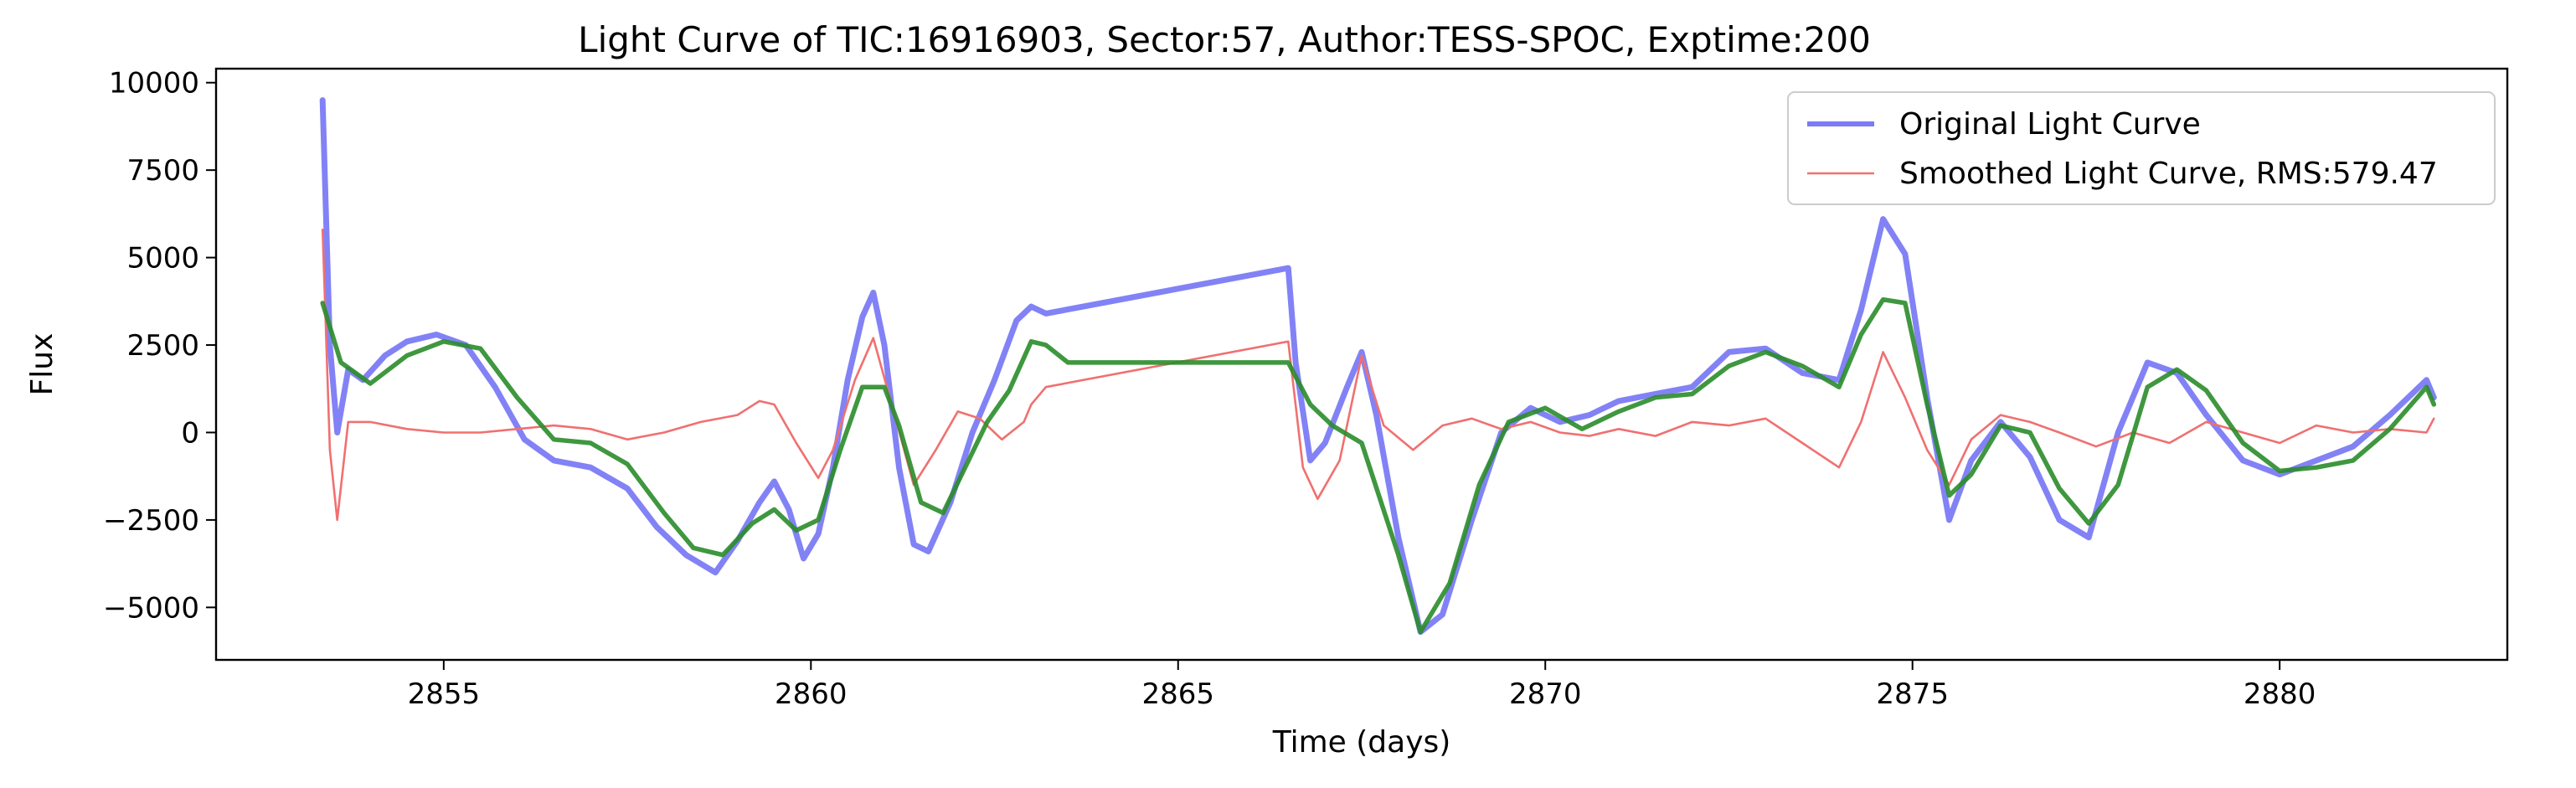 The width and height of the screenshot is (2576, 788). I want to click on x-axis: 2855 2860 2865 2870 2875 2880, so click(1362, 685).